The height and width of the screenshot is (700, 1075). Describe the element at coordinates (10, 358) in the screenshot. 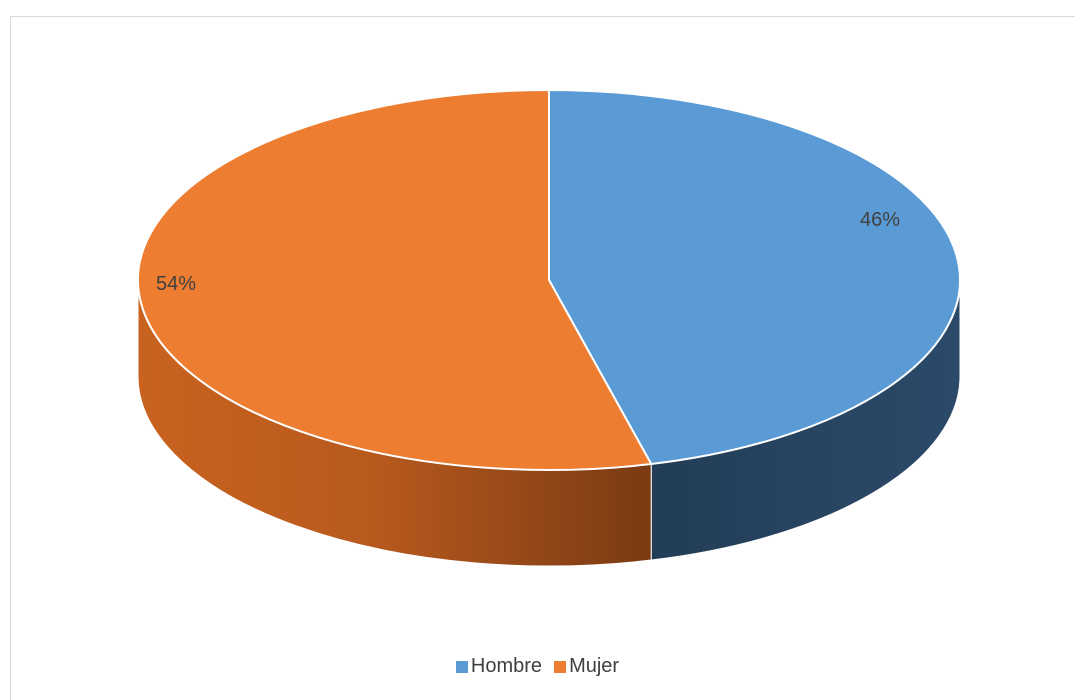

I see `chart-border-left` at that location.